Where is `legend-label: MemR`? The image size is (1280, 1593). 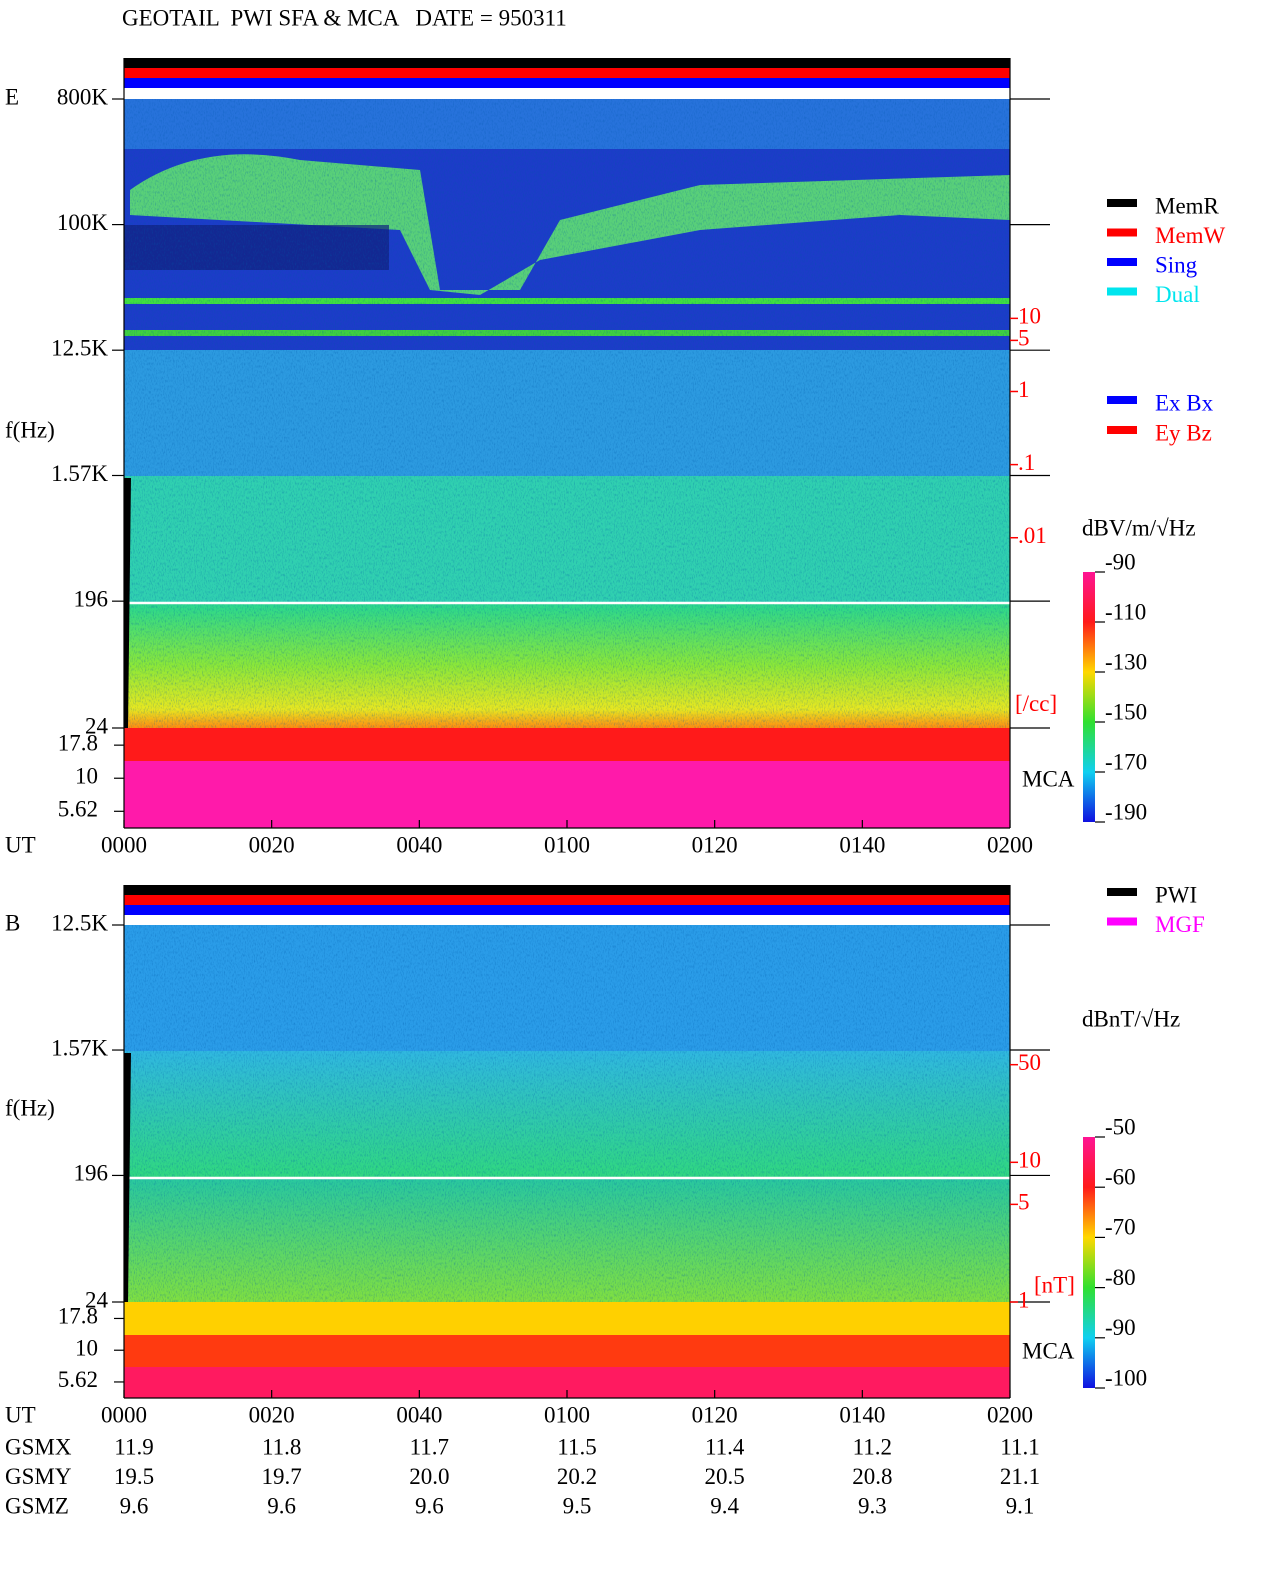 legend-label: MemR is located at coordinates (1187, 205).